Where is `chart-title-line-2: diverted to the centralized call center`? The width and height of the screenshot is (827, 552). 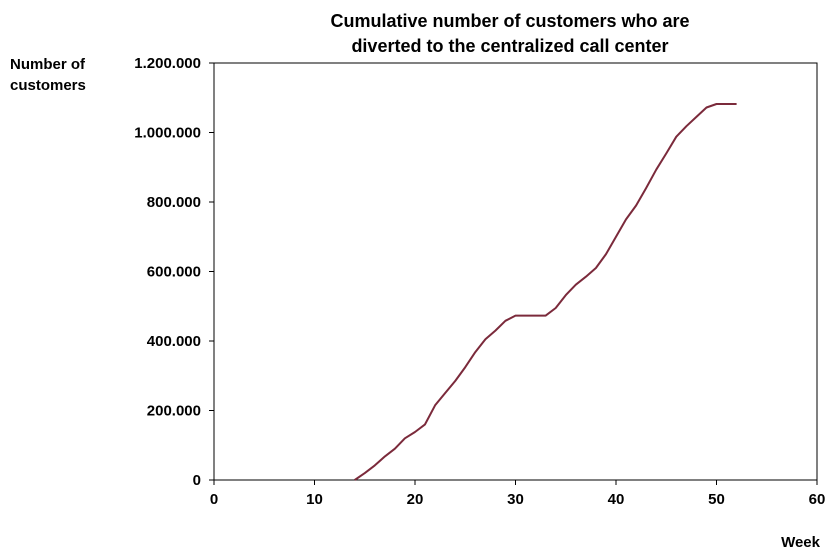
chart-title-line-2: diverted to the centralized call center is located at coordinates (509, 46).